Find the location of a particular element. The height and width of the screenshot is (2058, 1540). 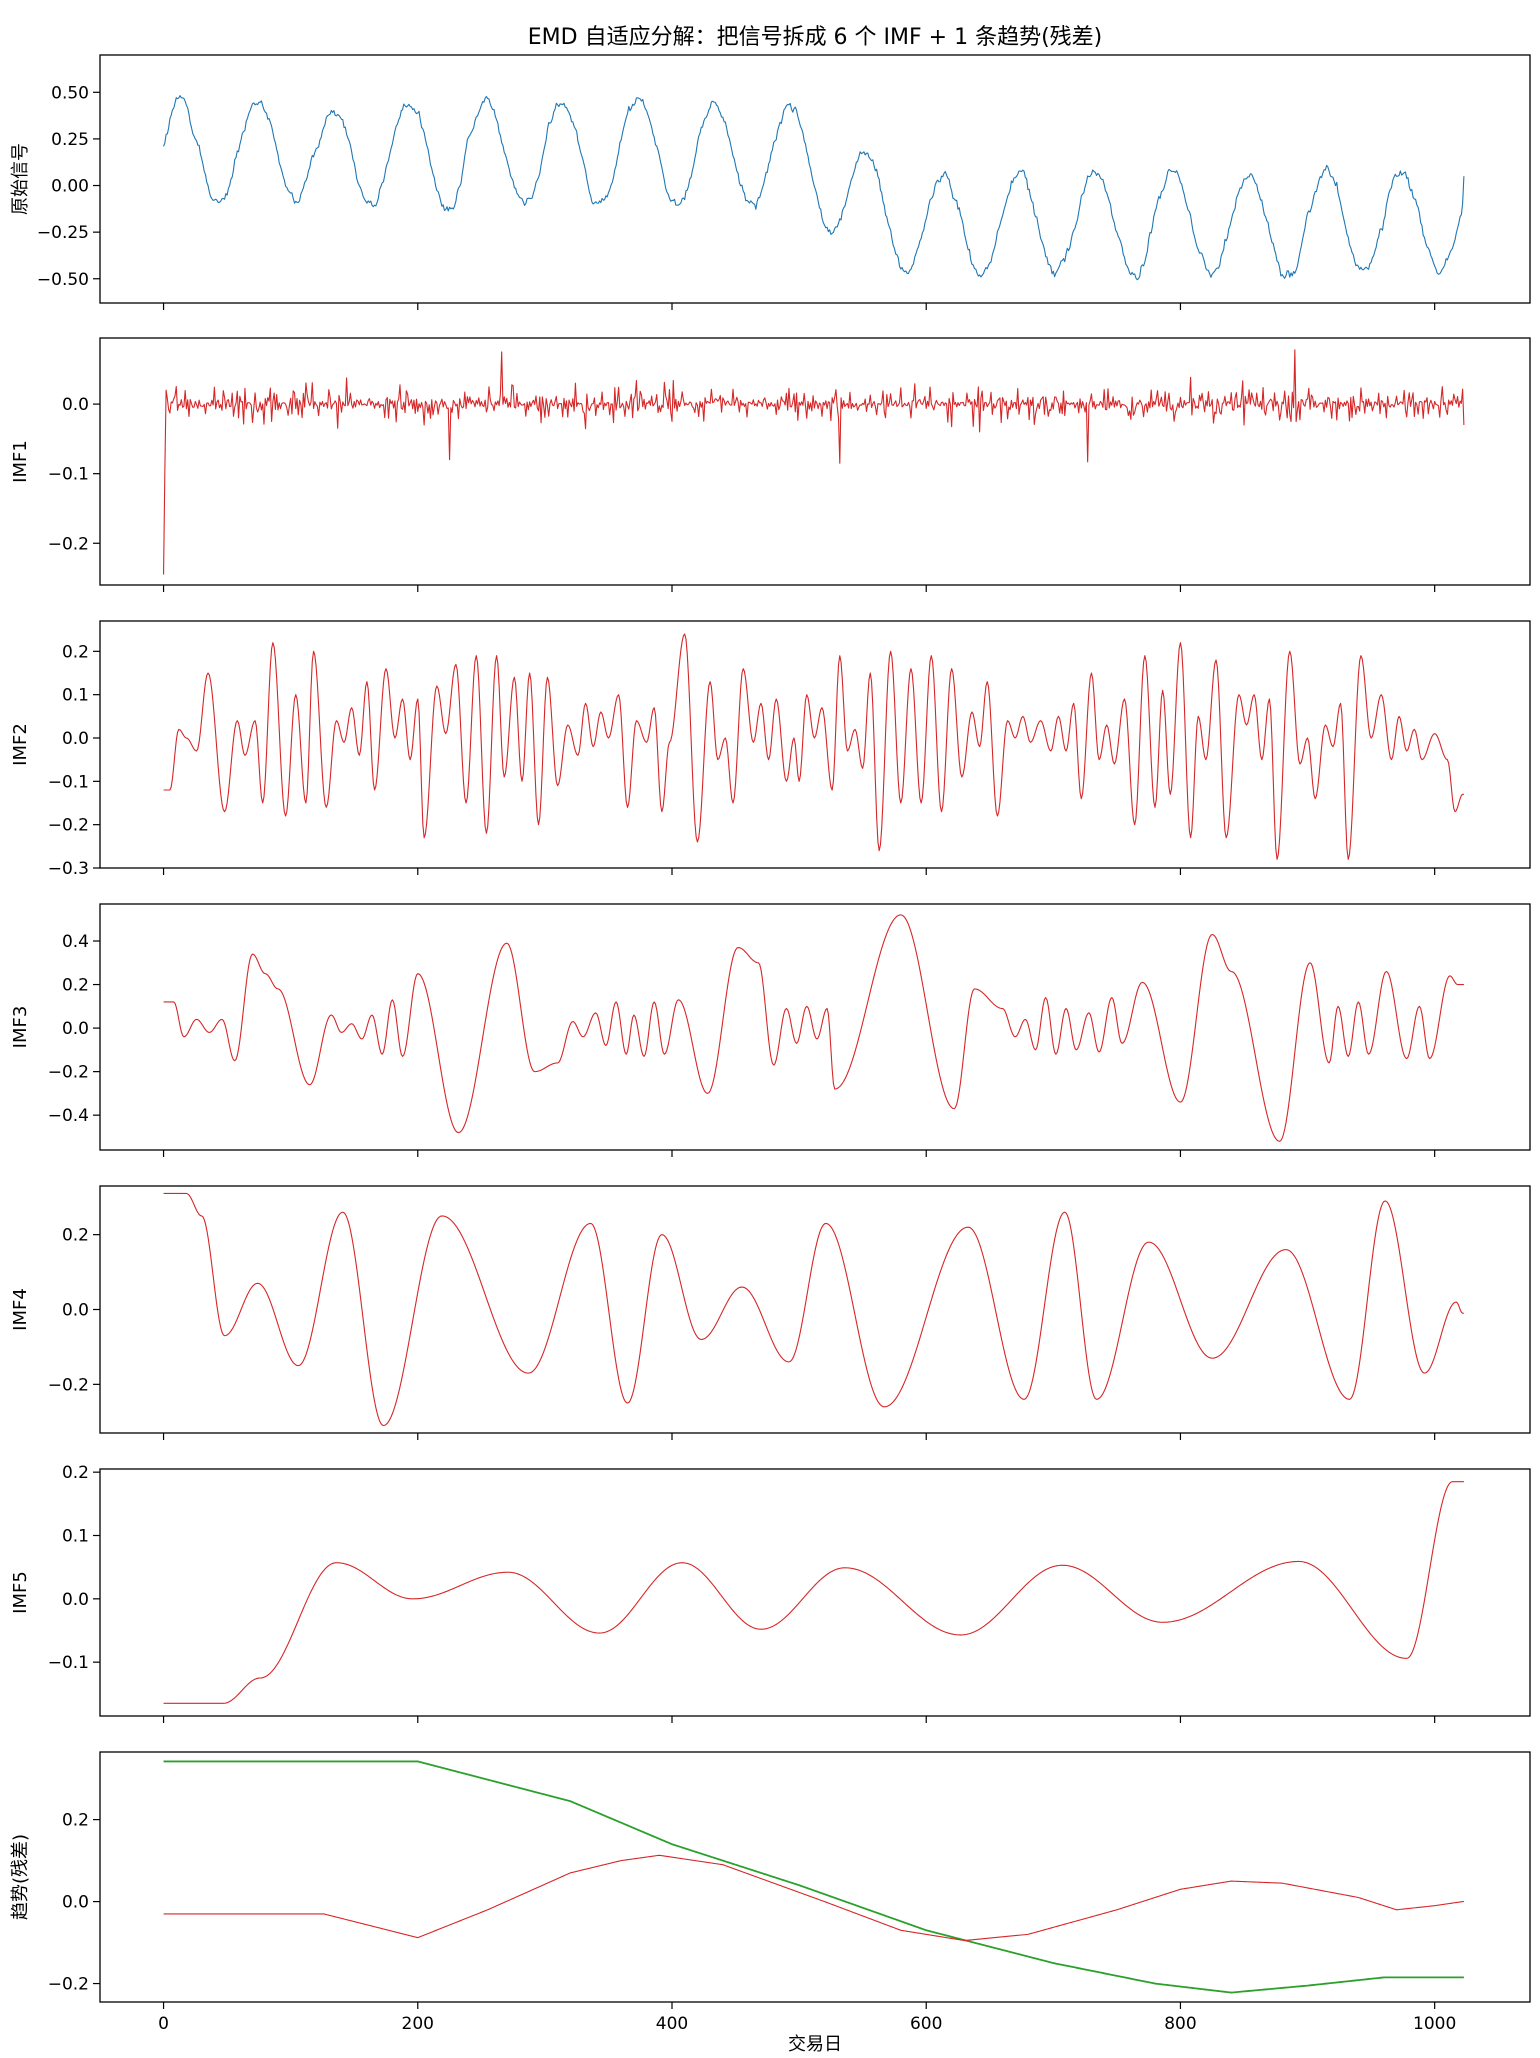

trend-residual-y-axis-label: 趋势(残差) is located at coordinates (20, 1877).